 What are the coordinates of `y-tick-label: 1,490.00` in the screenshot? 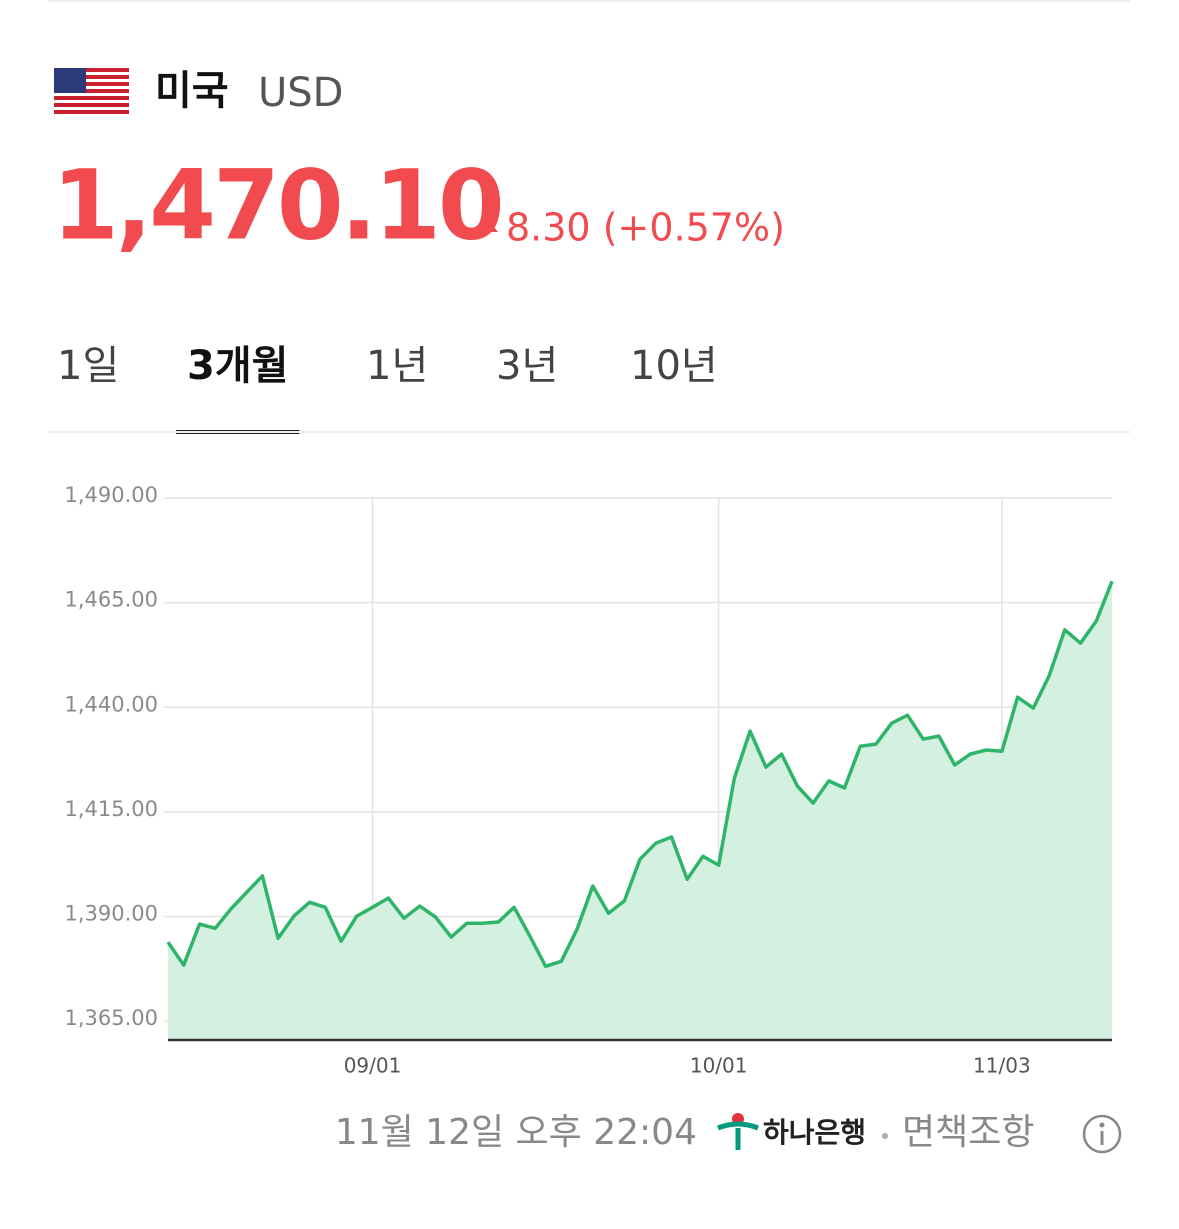 It's located at (111, 495).